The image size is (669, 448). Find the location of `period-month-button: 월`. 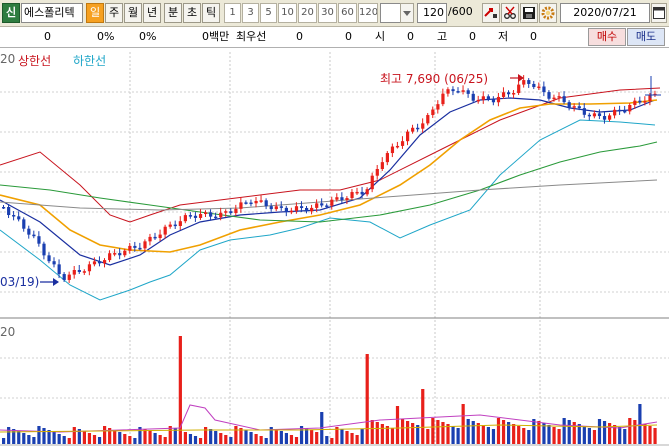

period-month-button: 월 is located at coordinates (133, 13).